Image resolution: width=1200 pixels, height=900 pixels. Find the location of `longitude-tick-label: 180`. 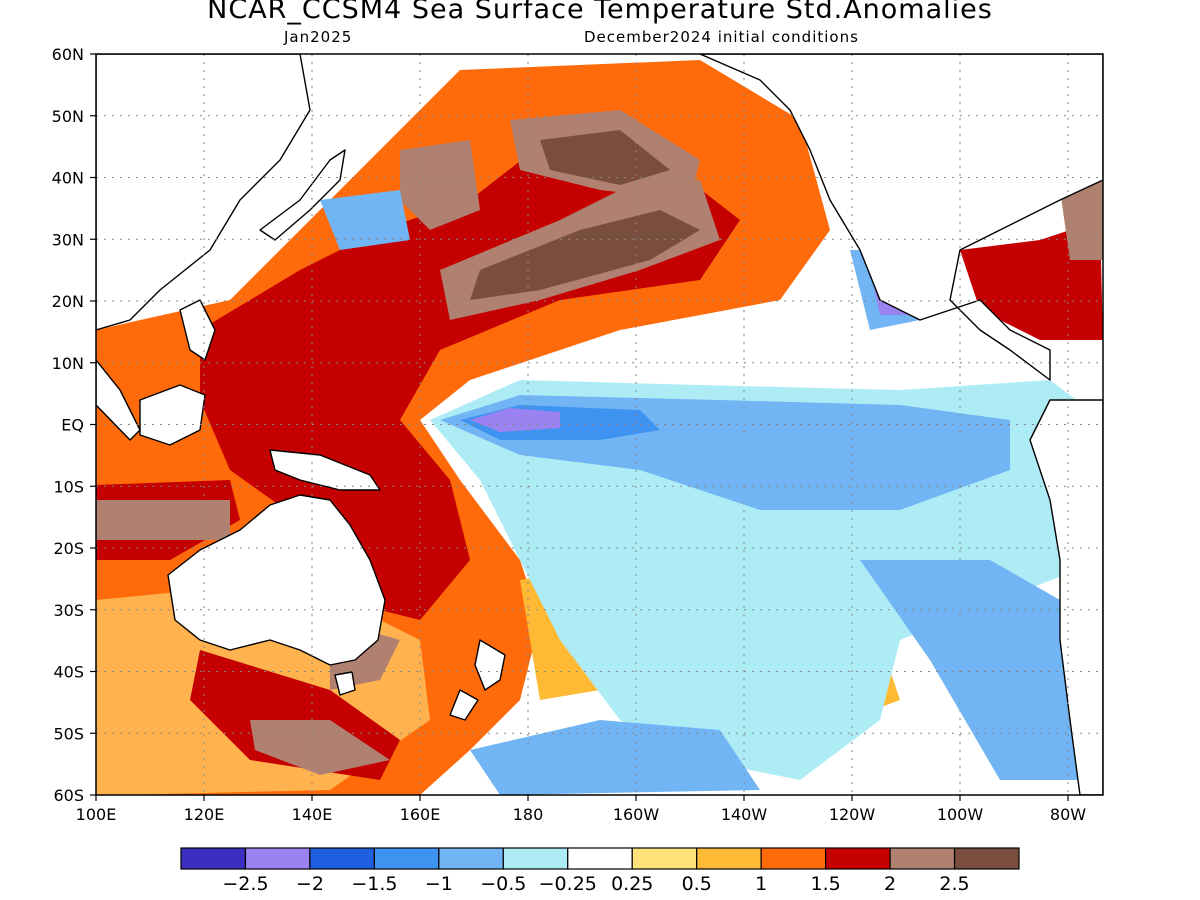

longitude-tick-label: 180 is located at coordinates (528, 814).